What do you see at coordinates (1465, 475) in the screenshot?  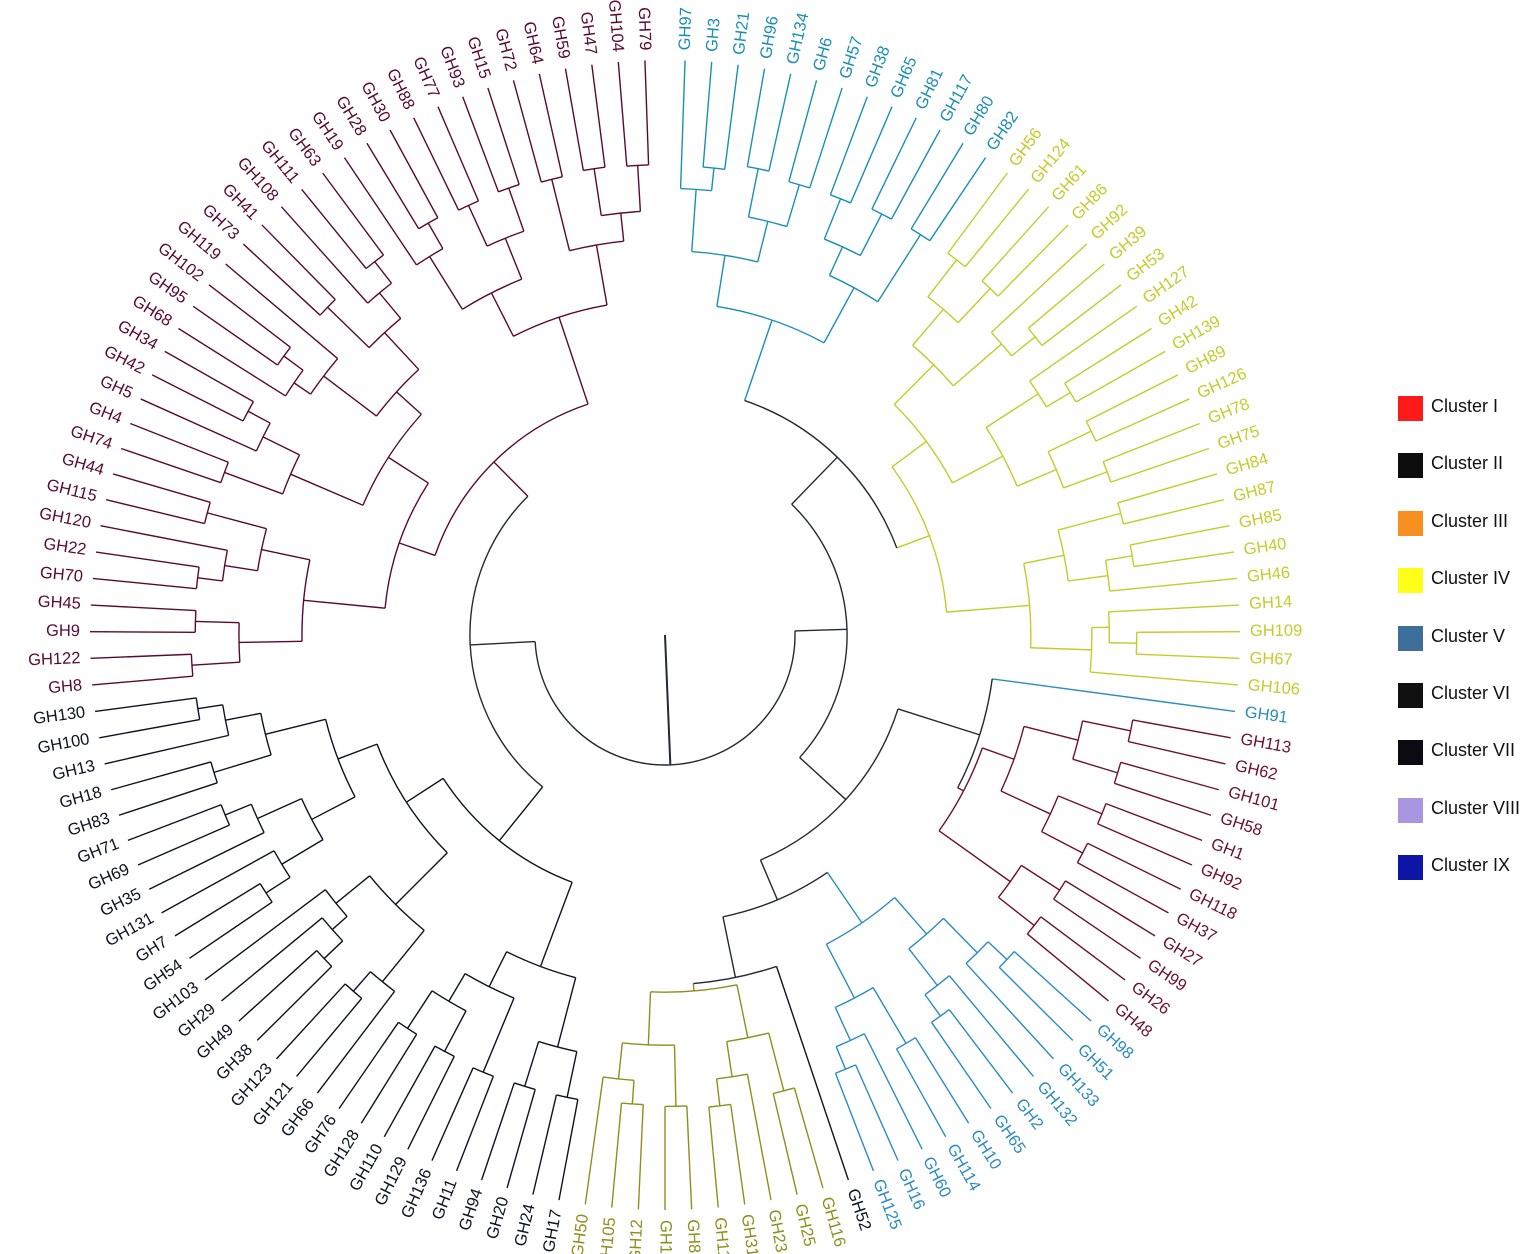 I see `legend-item-cluster-2: Cluster II` at bounding box center [1465, 475].